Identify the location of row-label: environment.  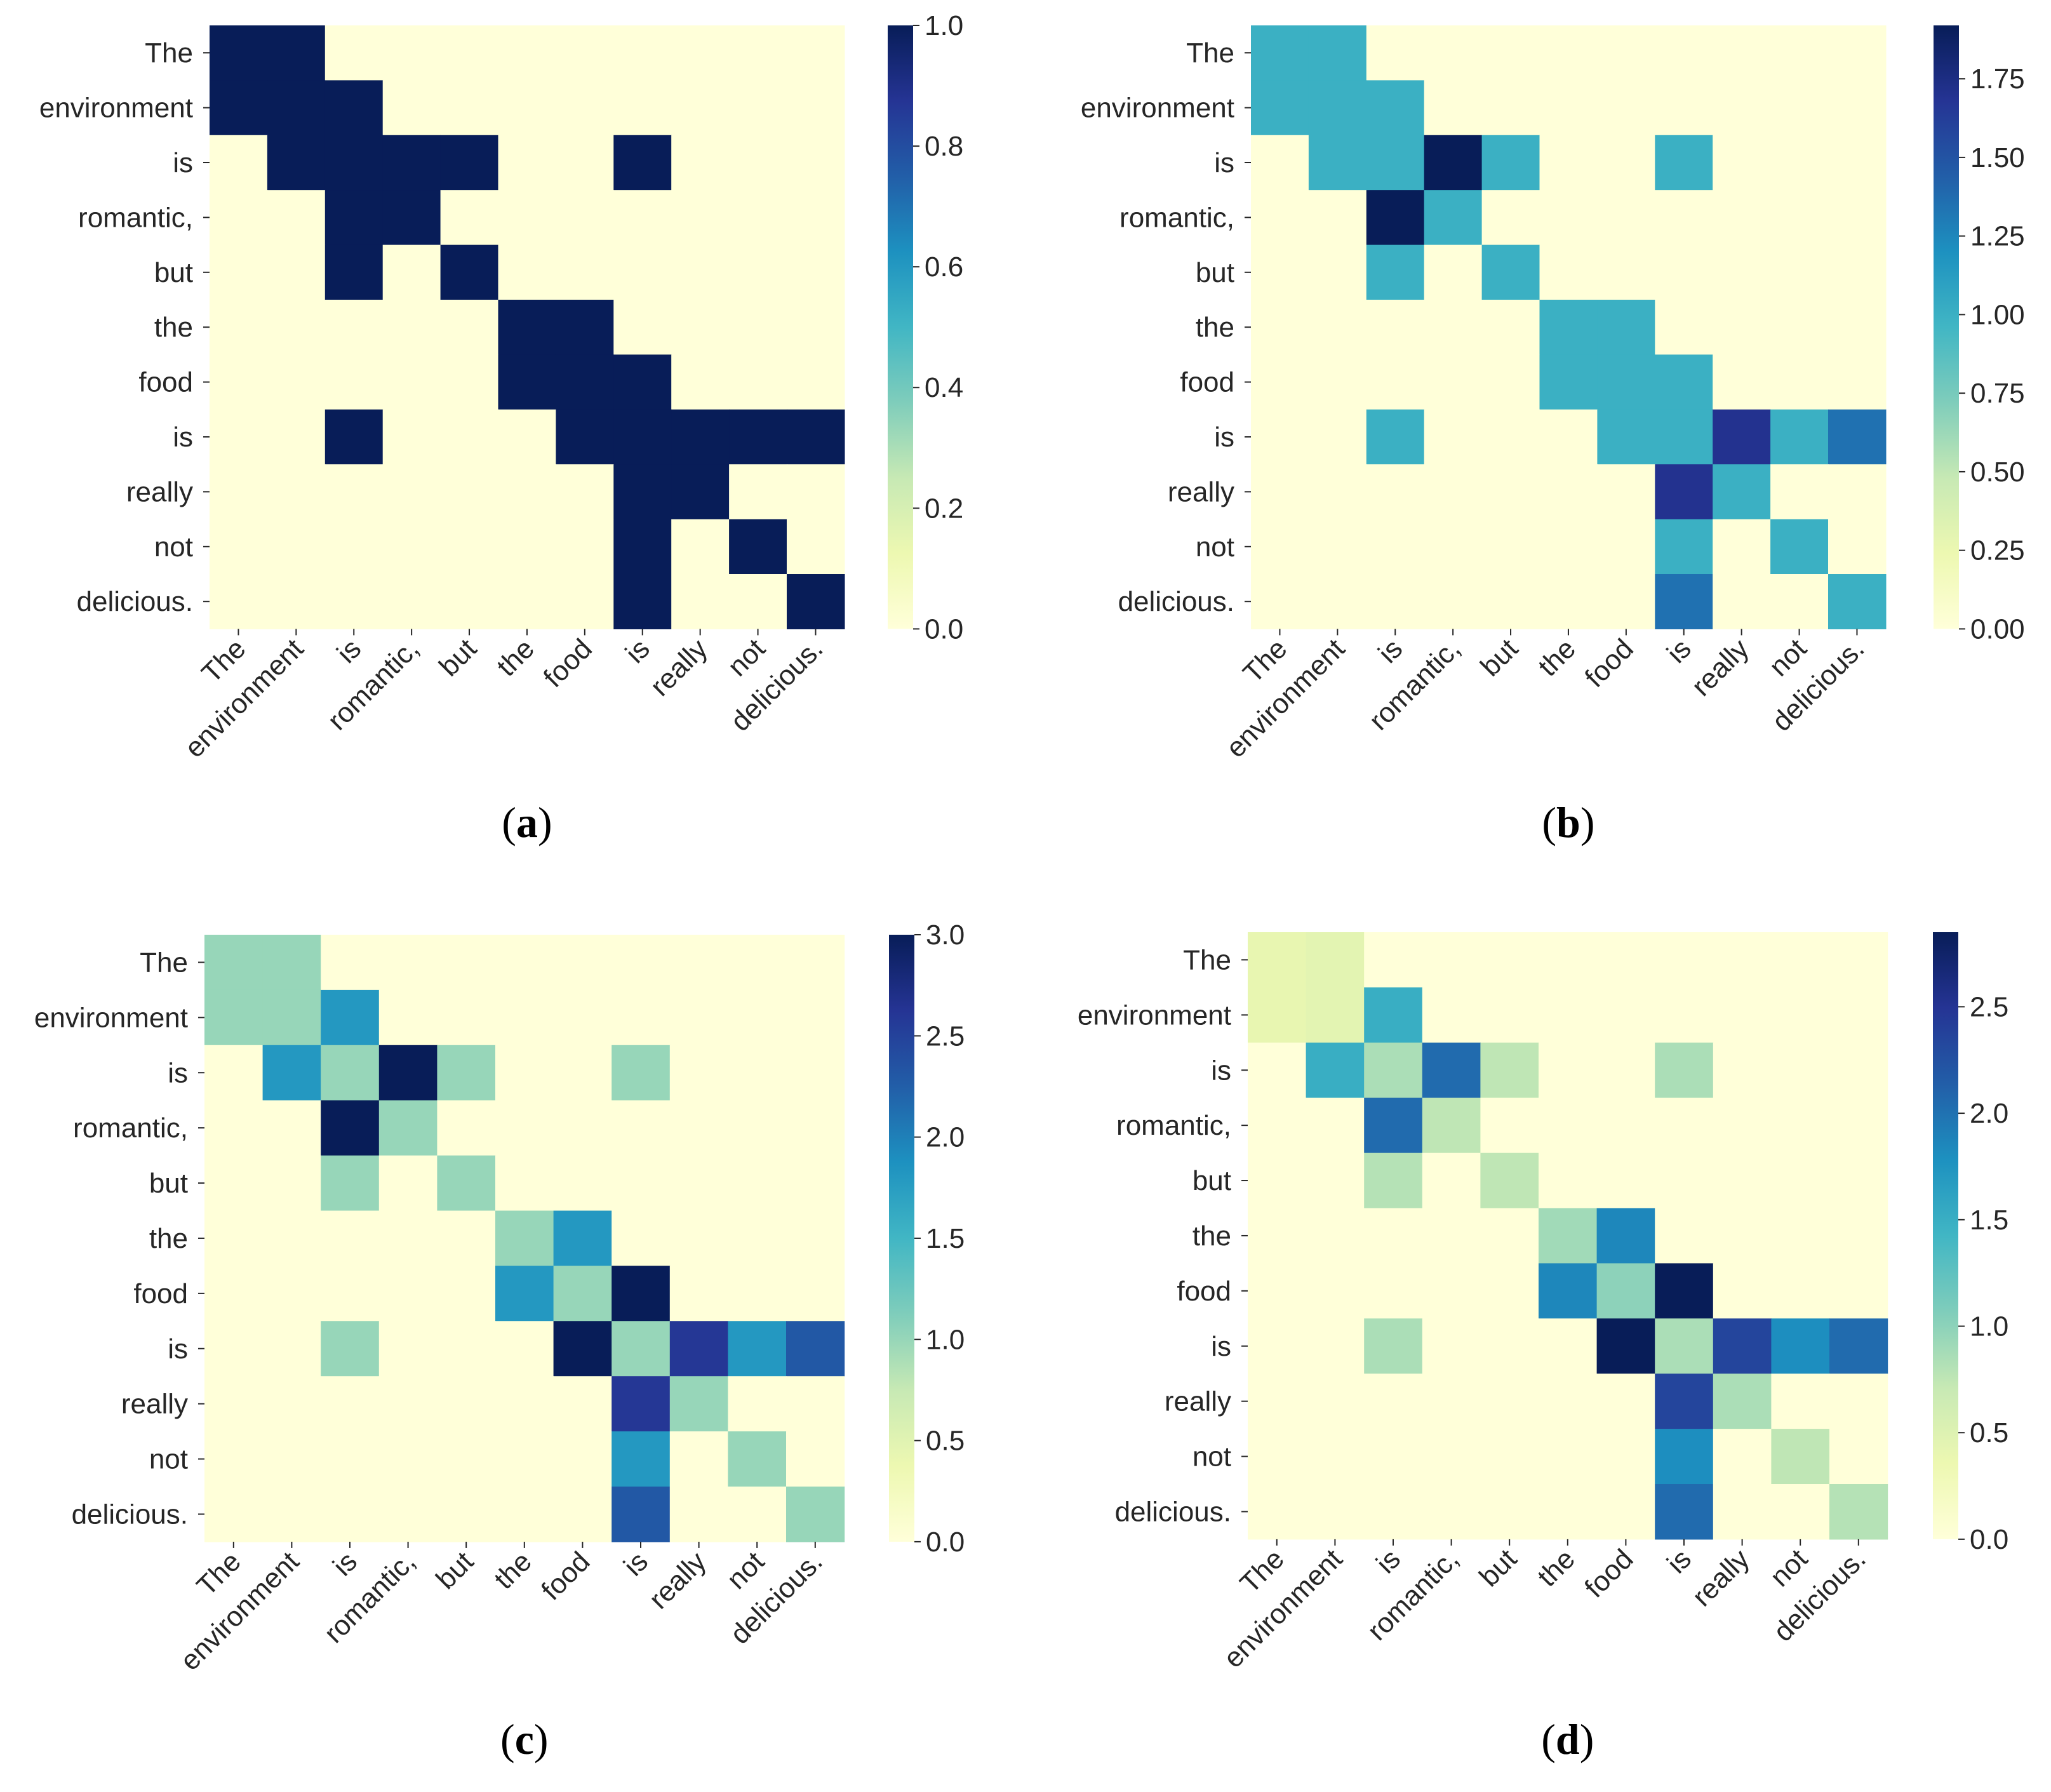
(111, 1017).